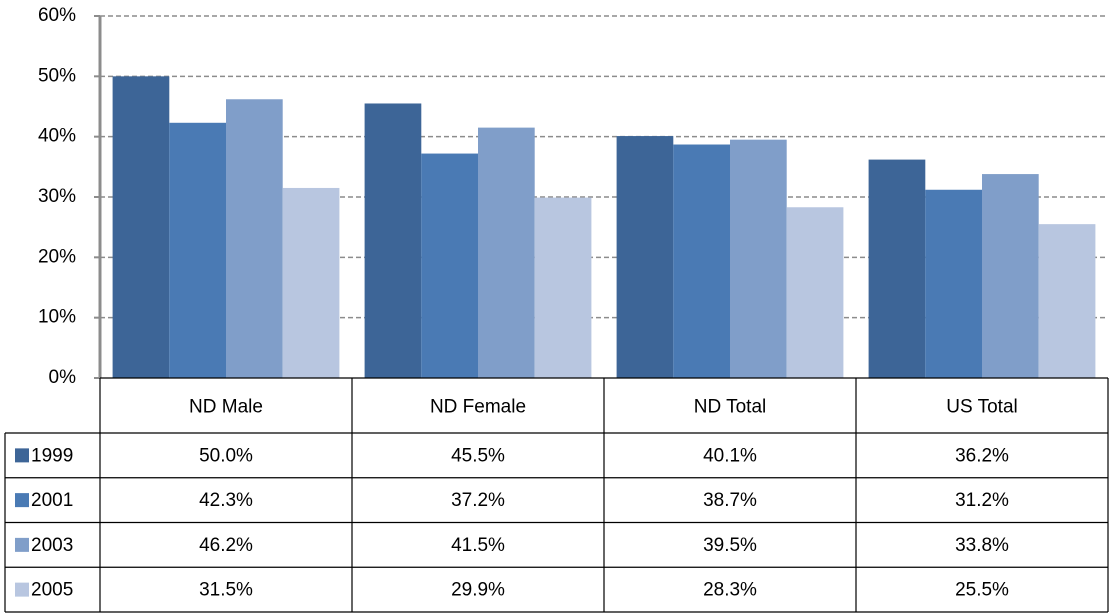  I want to click on table-cell: 39.5%, so click(730, 545).